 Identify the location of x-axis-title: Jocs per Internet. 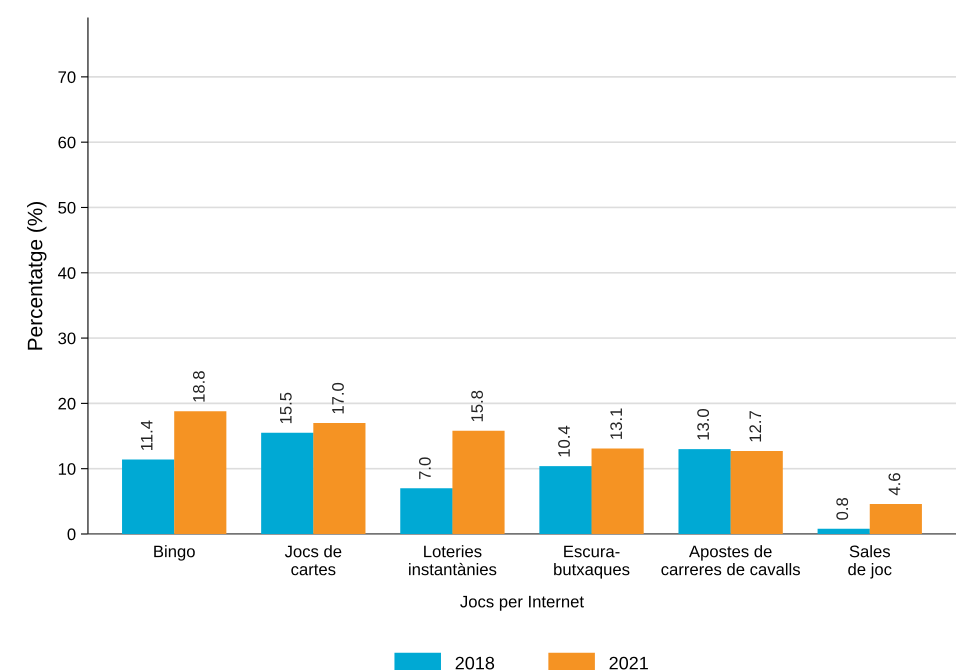
(522, 603).